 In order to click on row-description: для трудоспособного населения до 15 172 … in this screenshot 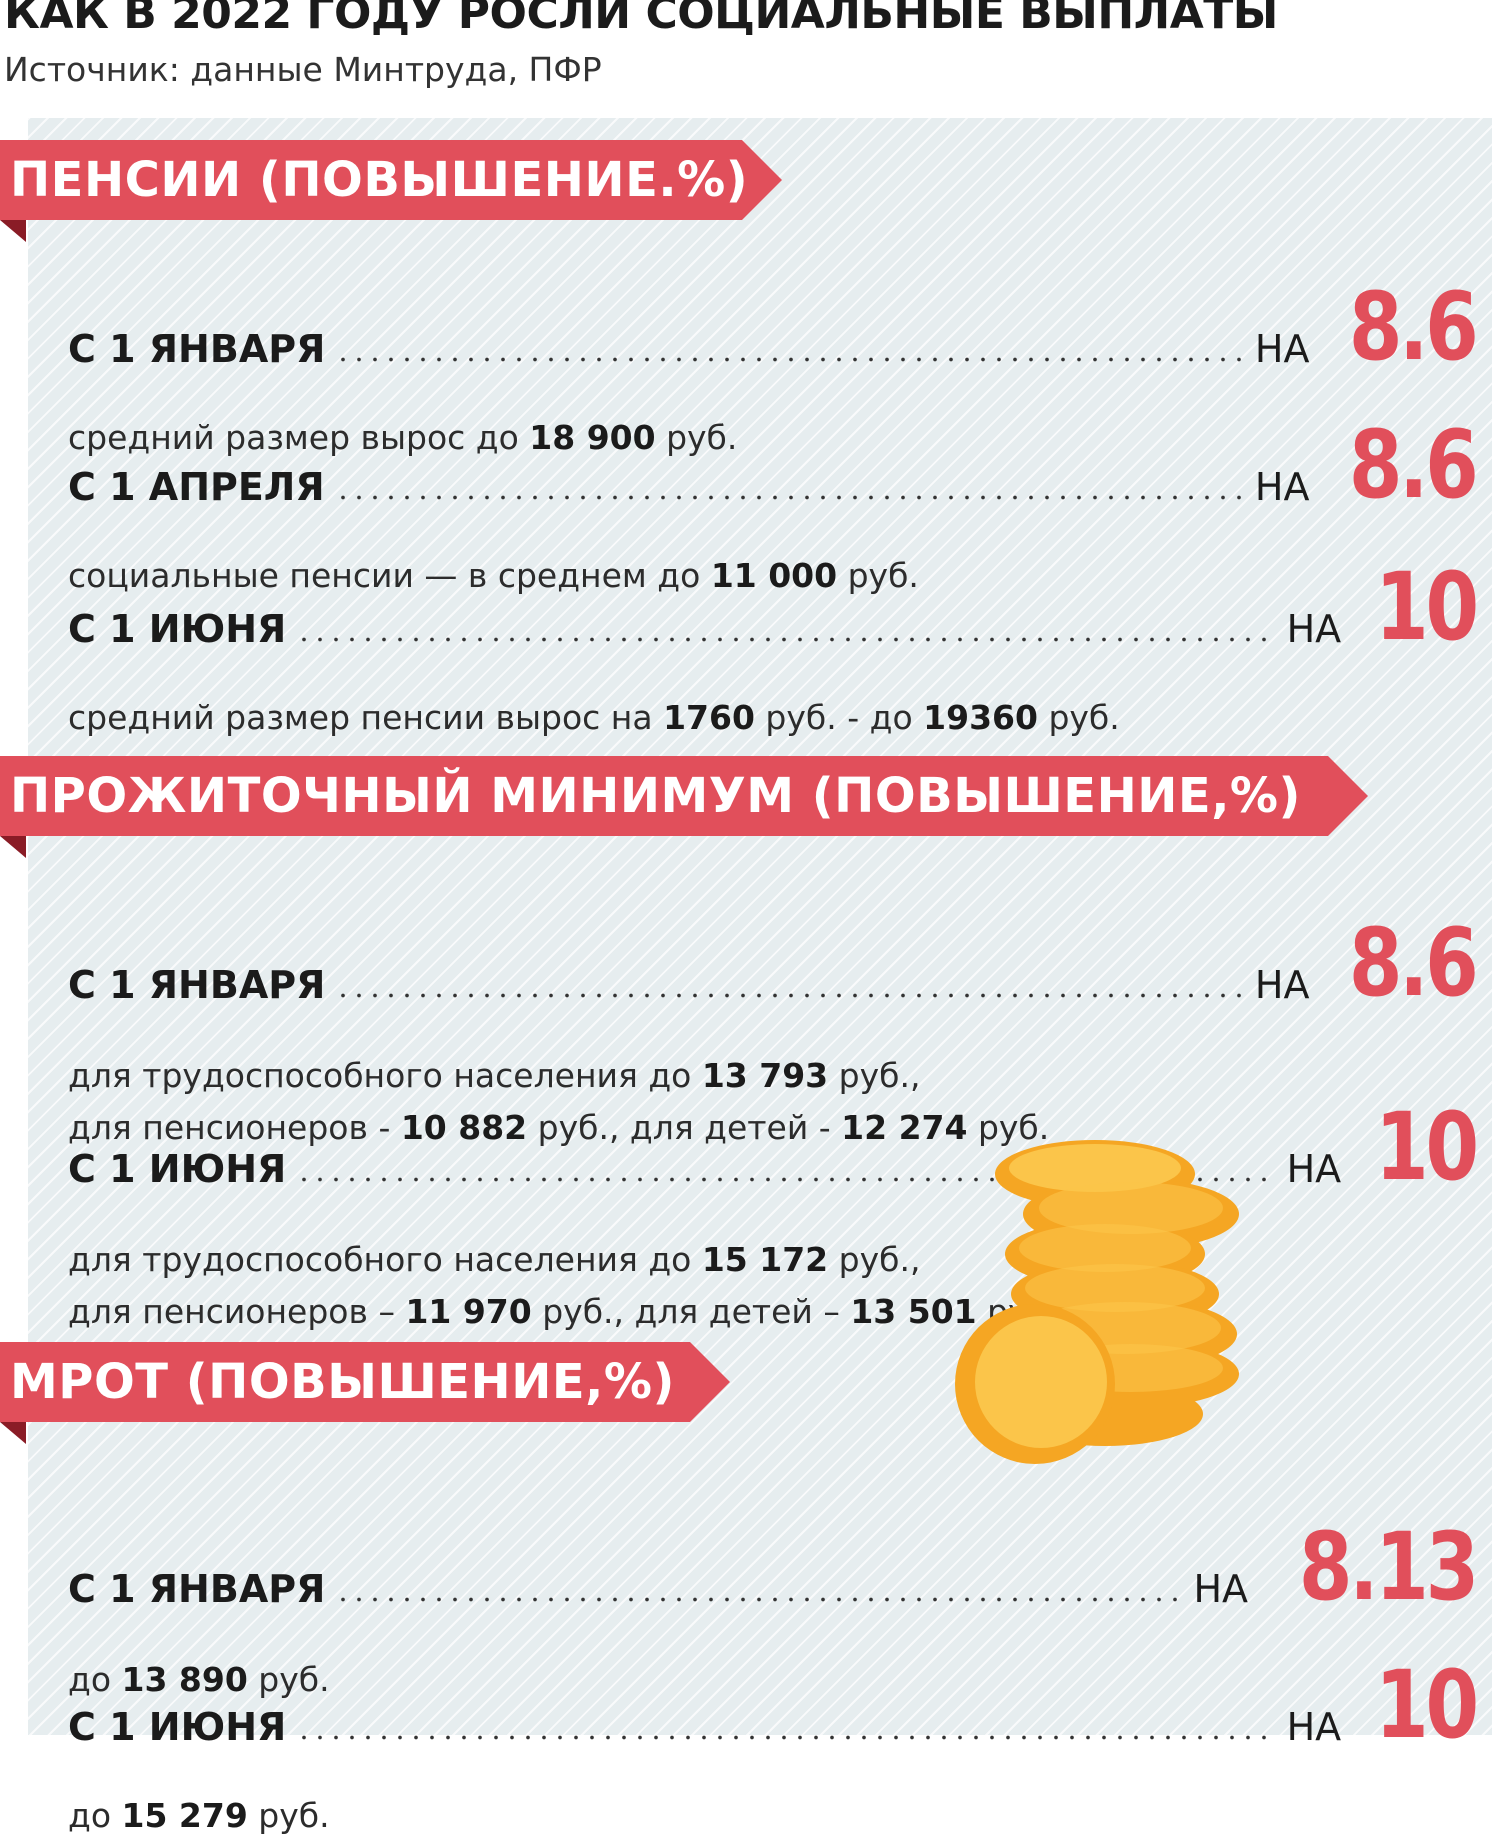, I will do `click(494, 1259)`.